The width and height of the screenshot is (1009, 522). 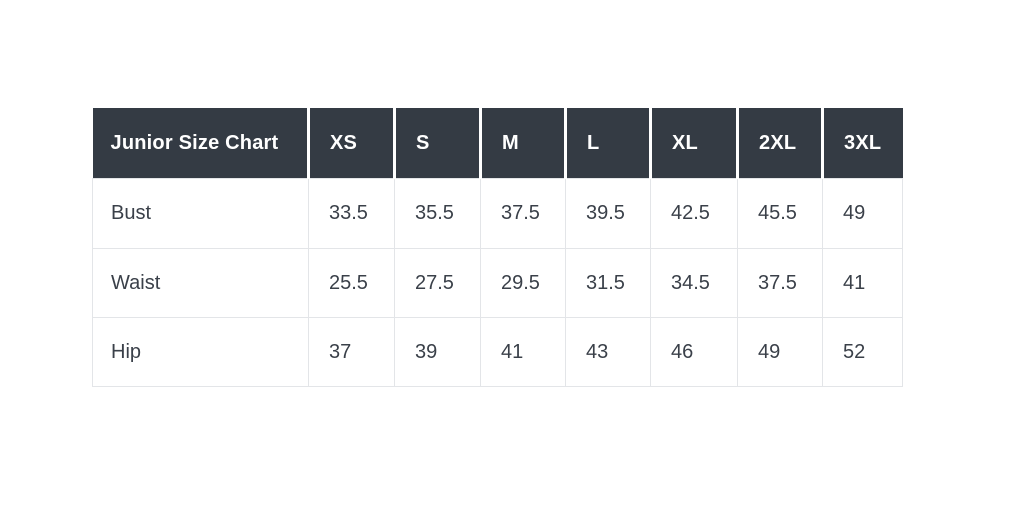 What do you see at coordinates (437, 283) in the screenshot?
I see `value-cell: 27.5` at bounding box center [437, 283].